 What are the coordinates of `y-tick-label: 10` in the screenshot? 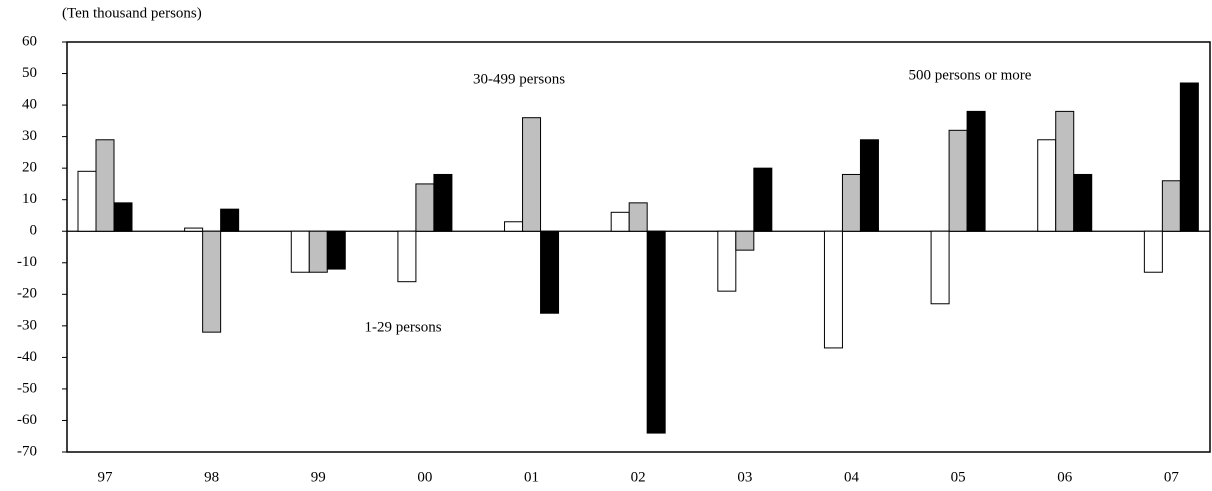 It's located at (29, 199).